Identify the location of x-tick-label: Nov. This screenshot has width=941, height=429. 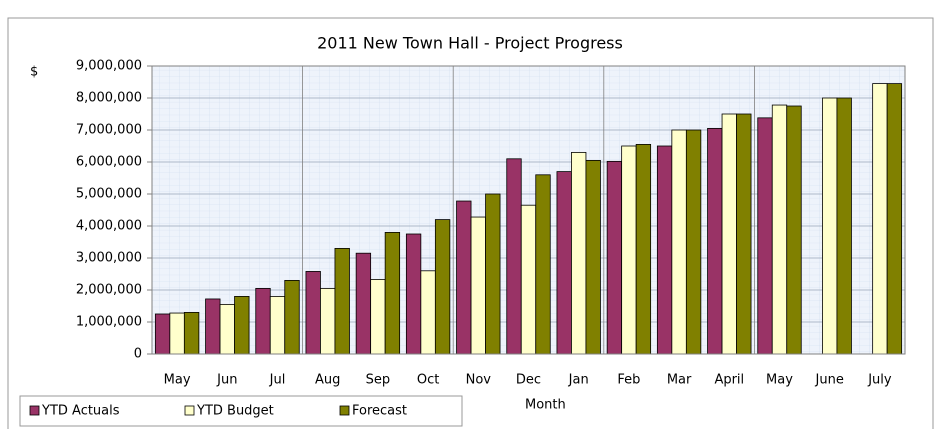
(479, 380).